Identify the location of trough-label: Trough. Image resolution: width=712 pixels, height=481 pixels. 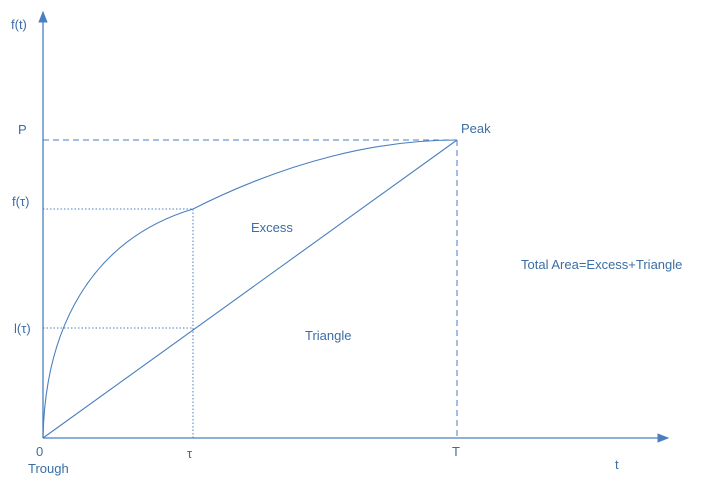
(48, 468).